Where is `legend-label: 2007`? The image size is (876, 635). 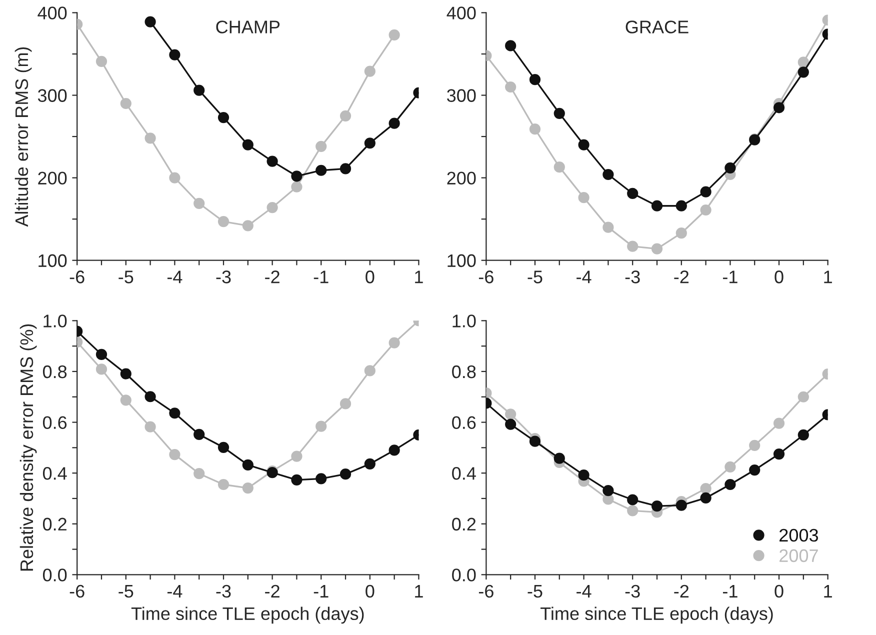 legend-label: 2007 is located at coordinates (799, 555).